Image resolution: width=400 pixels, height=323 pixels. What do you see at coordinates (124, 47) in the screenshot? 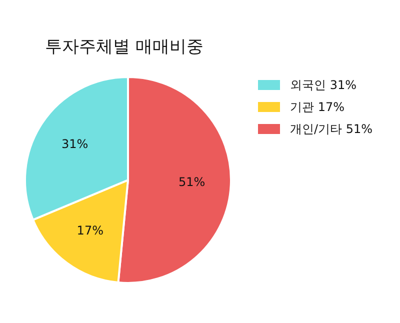
I see `chart-title: 투자주체별 매매비중` at bounding box center [124, 47].